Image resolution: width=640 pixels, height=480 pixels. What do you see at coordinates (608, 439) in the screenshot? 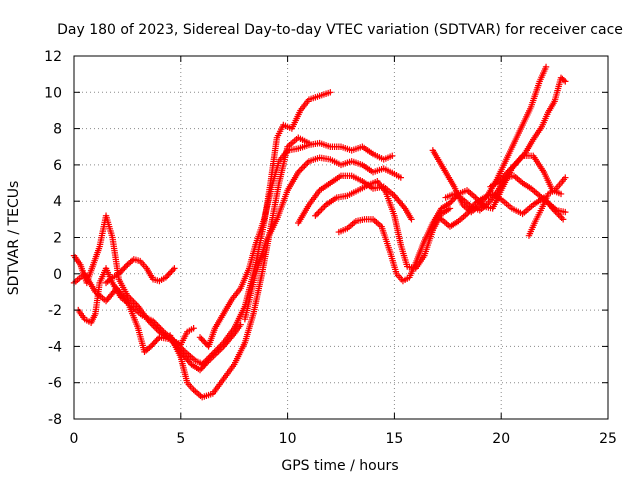
I see `x-tick-label: 25` at bounding box center [608, 439].